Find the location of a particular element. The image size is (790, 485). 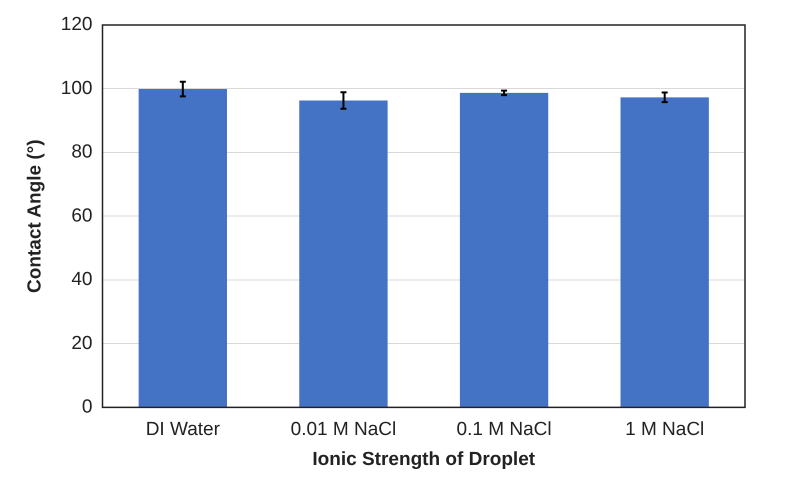

y-tick-label: 100 is located at coordinates (76, 88).